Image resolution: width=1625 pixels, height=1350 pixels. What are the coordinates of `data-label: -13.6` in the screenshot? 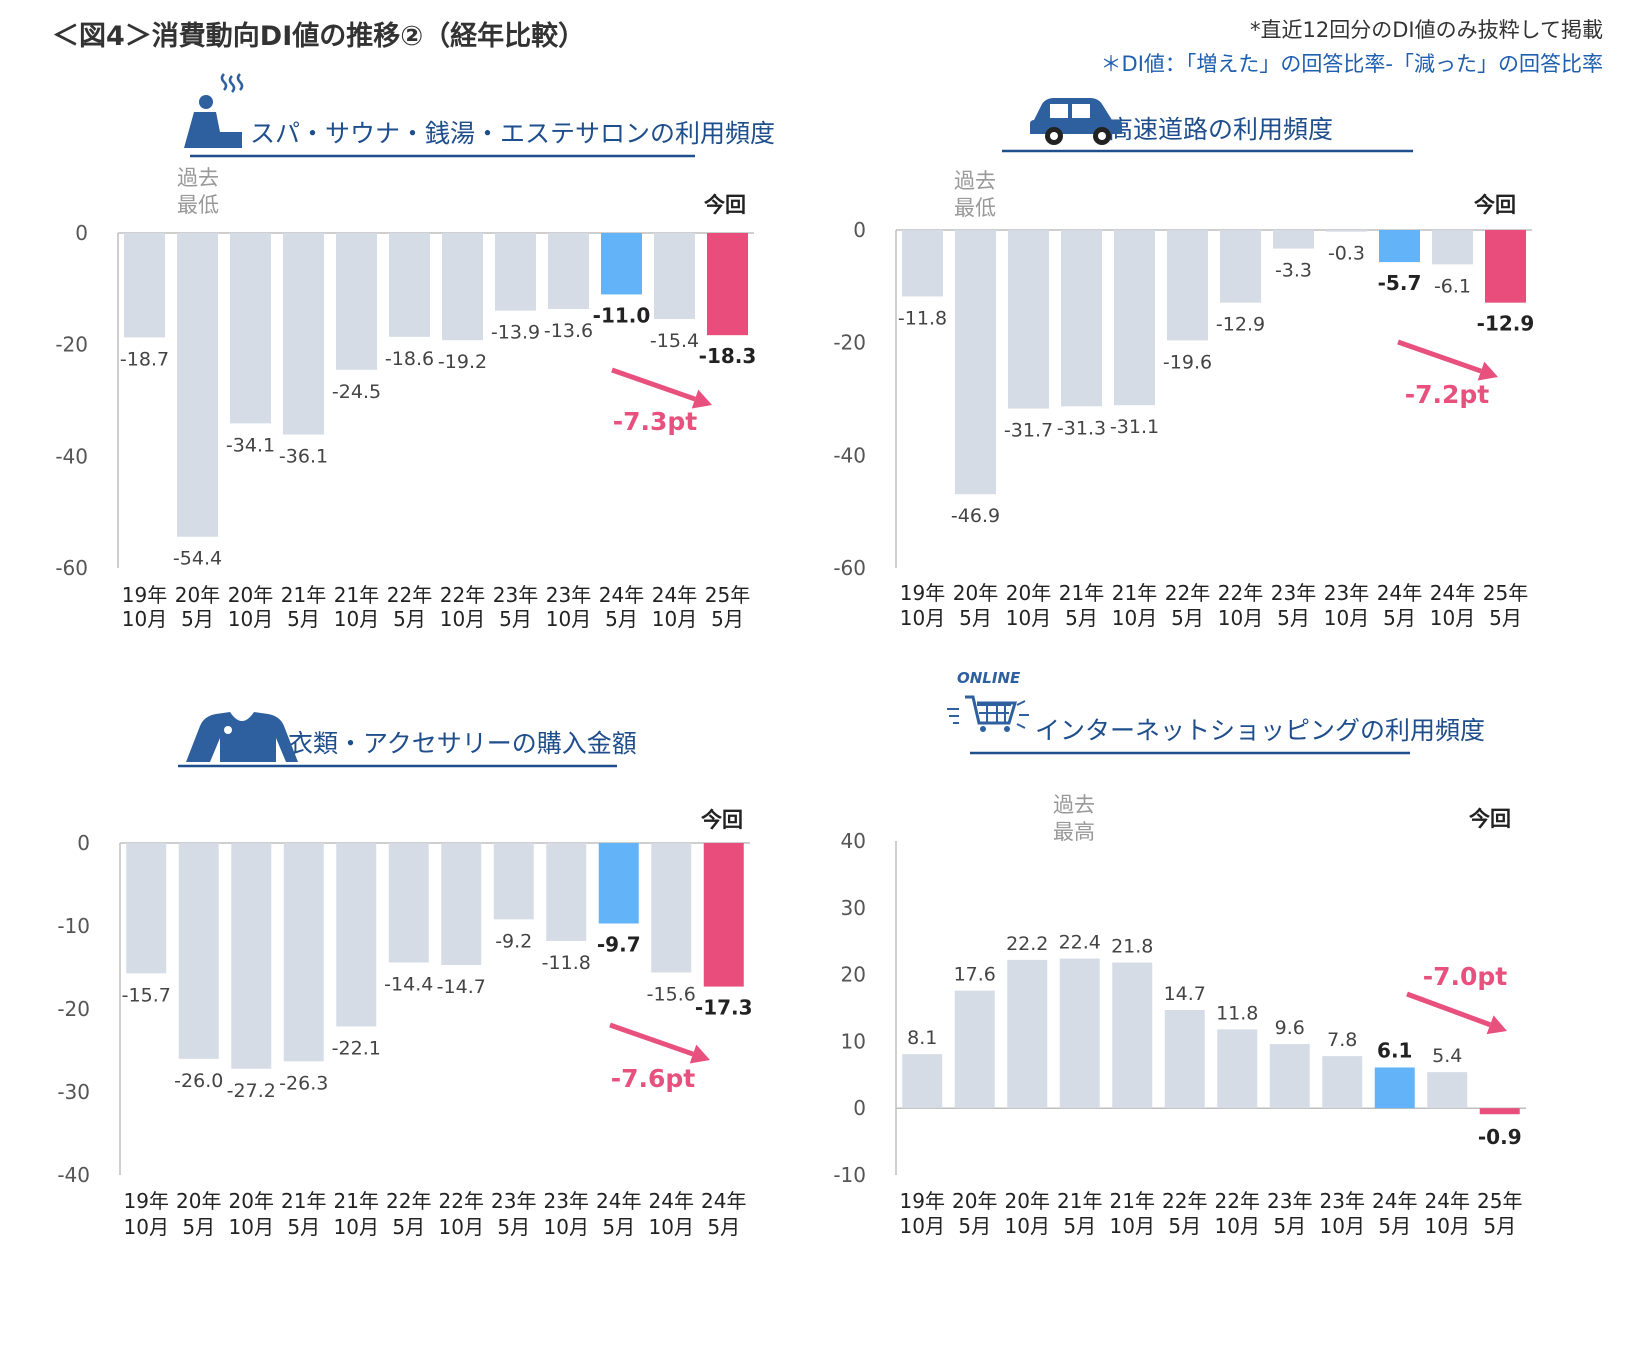 It's located at (568, 331).